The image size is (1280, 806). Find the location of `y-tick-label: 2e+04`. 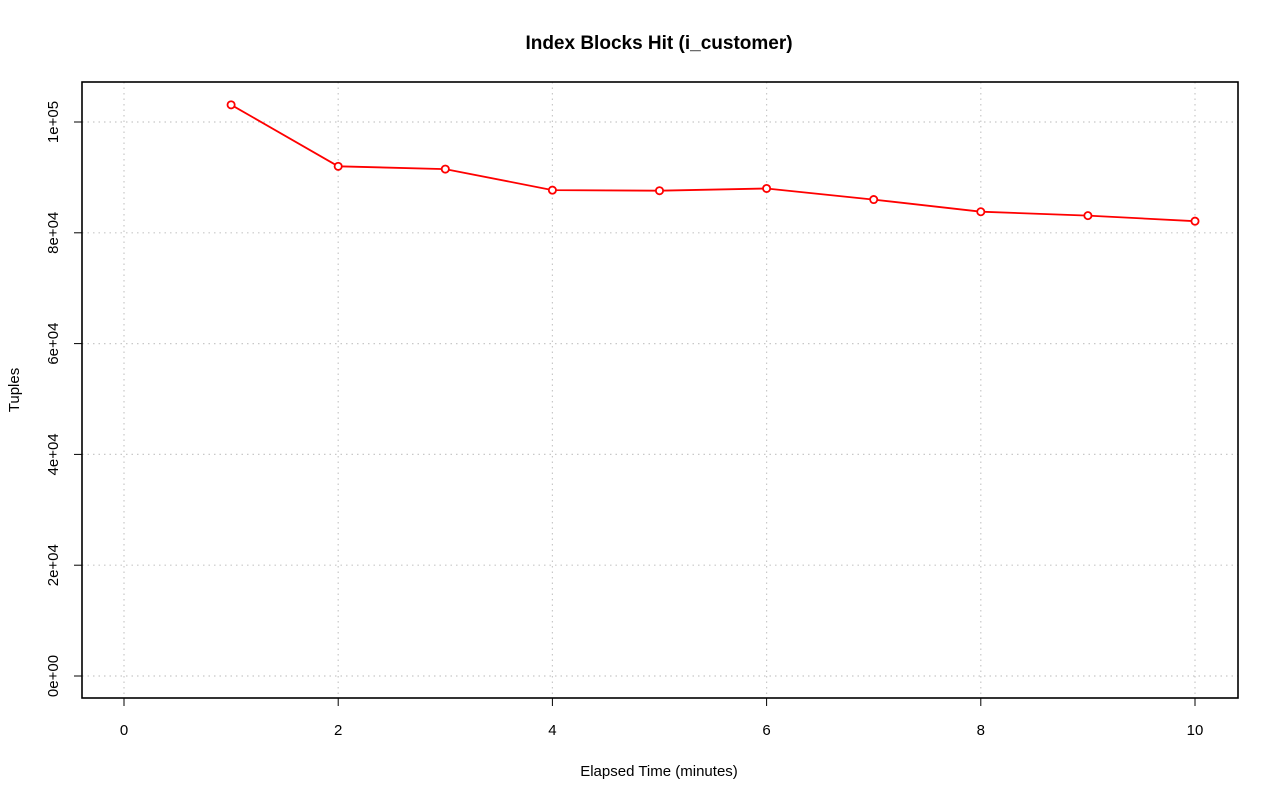

y-tick-label: 2e+04 is located at coordinates (53, 565).